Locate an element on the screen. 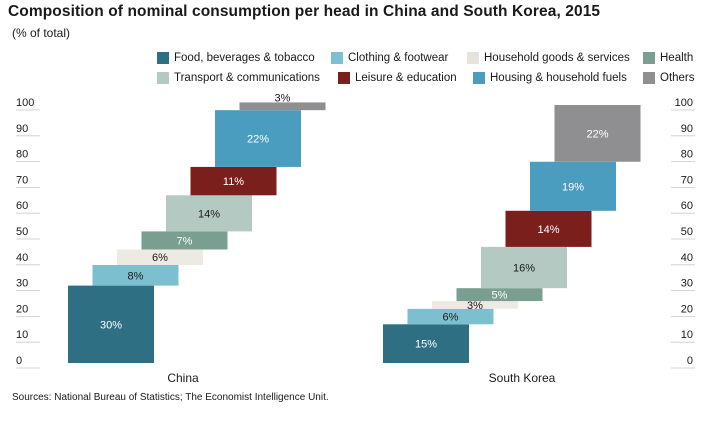 This screenshot has width=704, height=423. bar-south-korea-leisure-and-education is located at coordinates (548, 228).